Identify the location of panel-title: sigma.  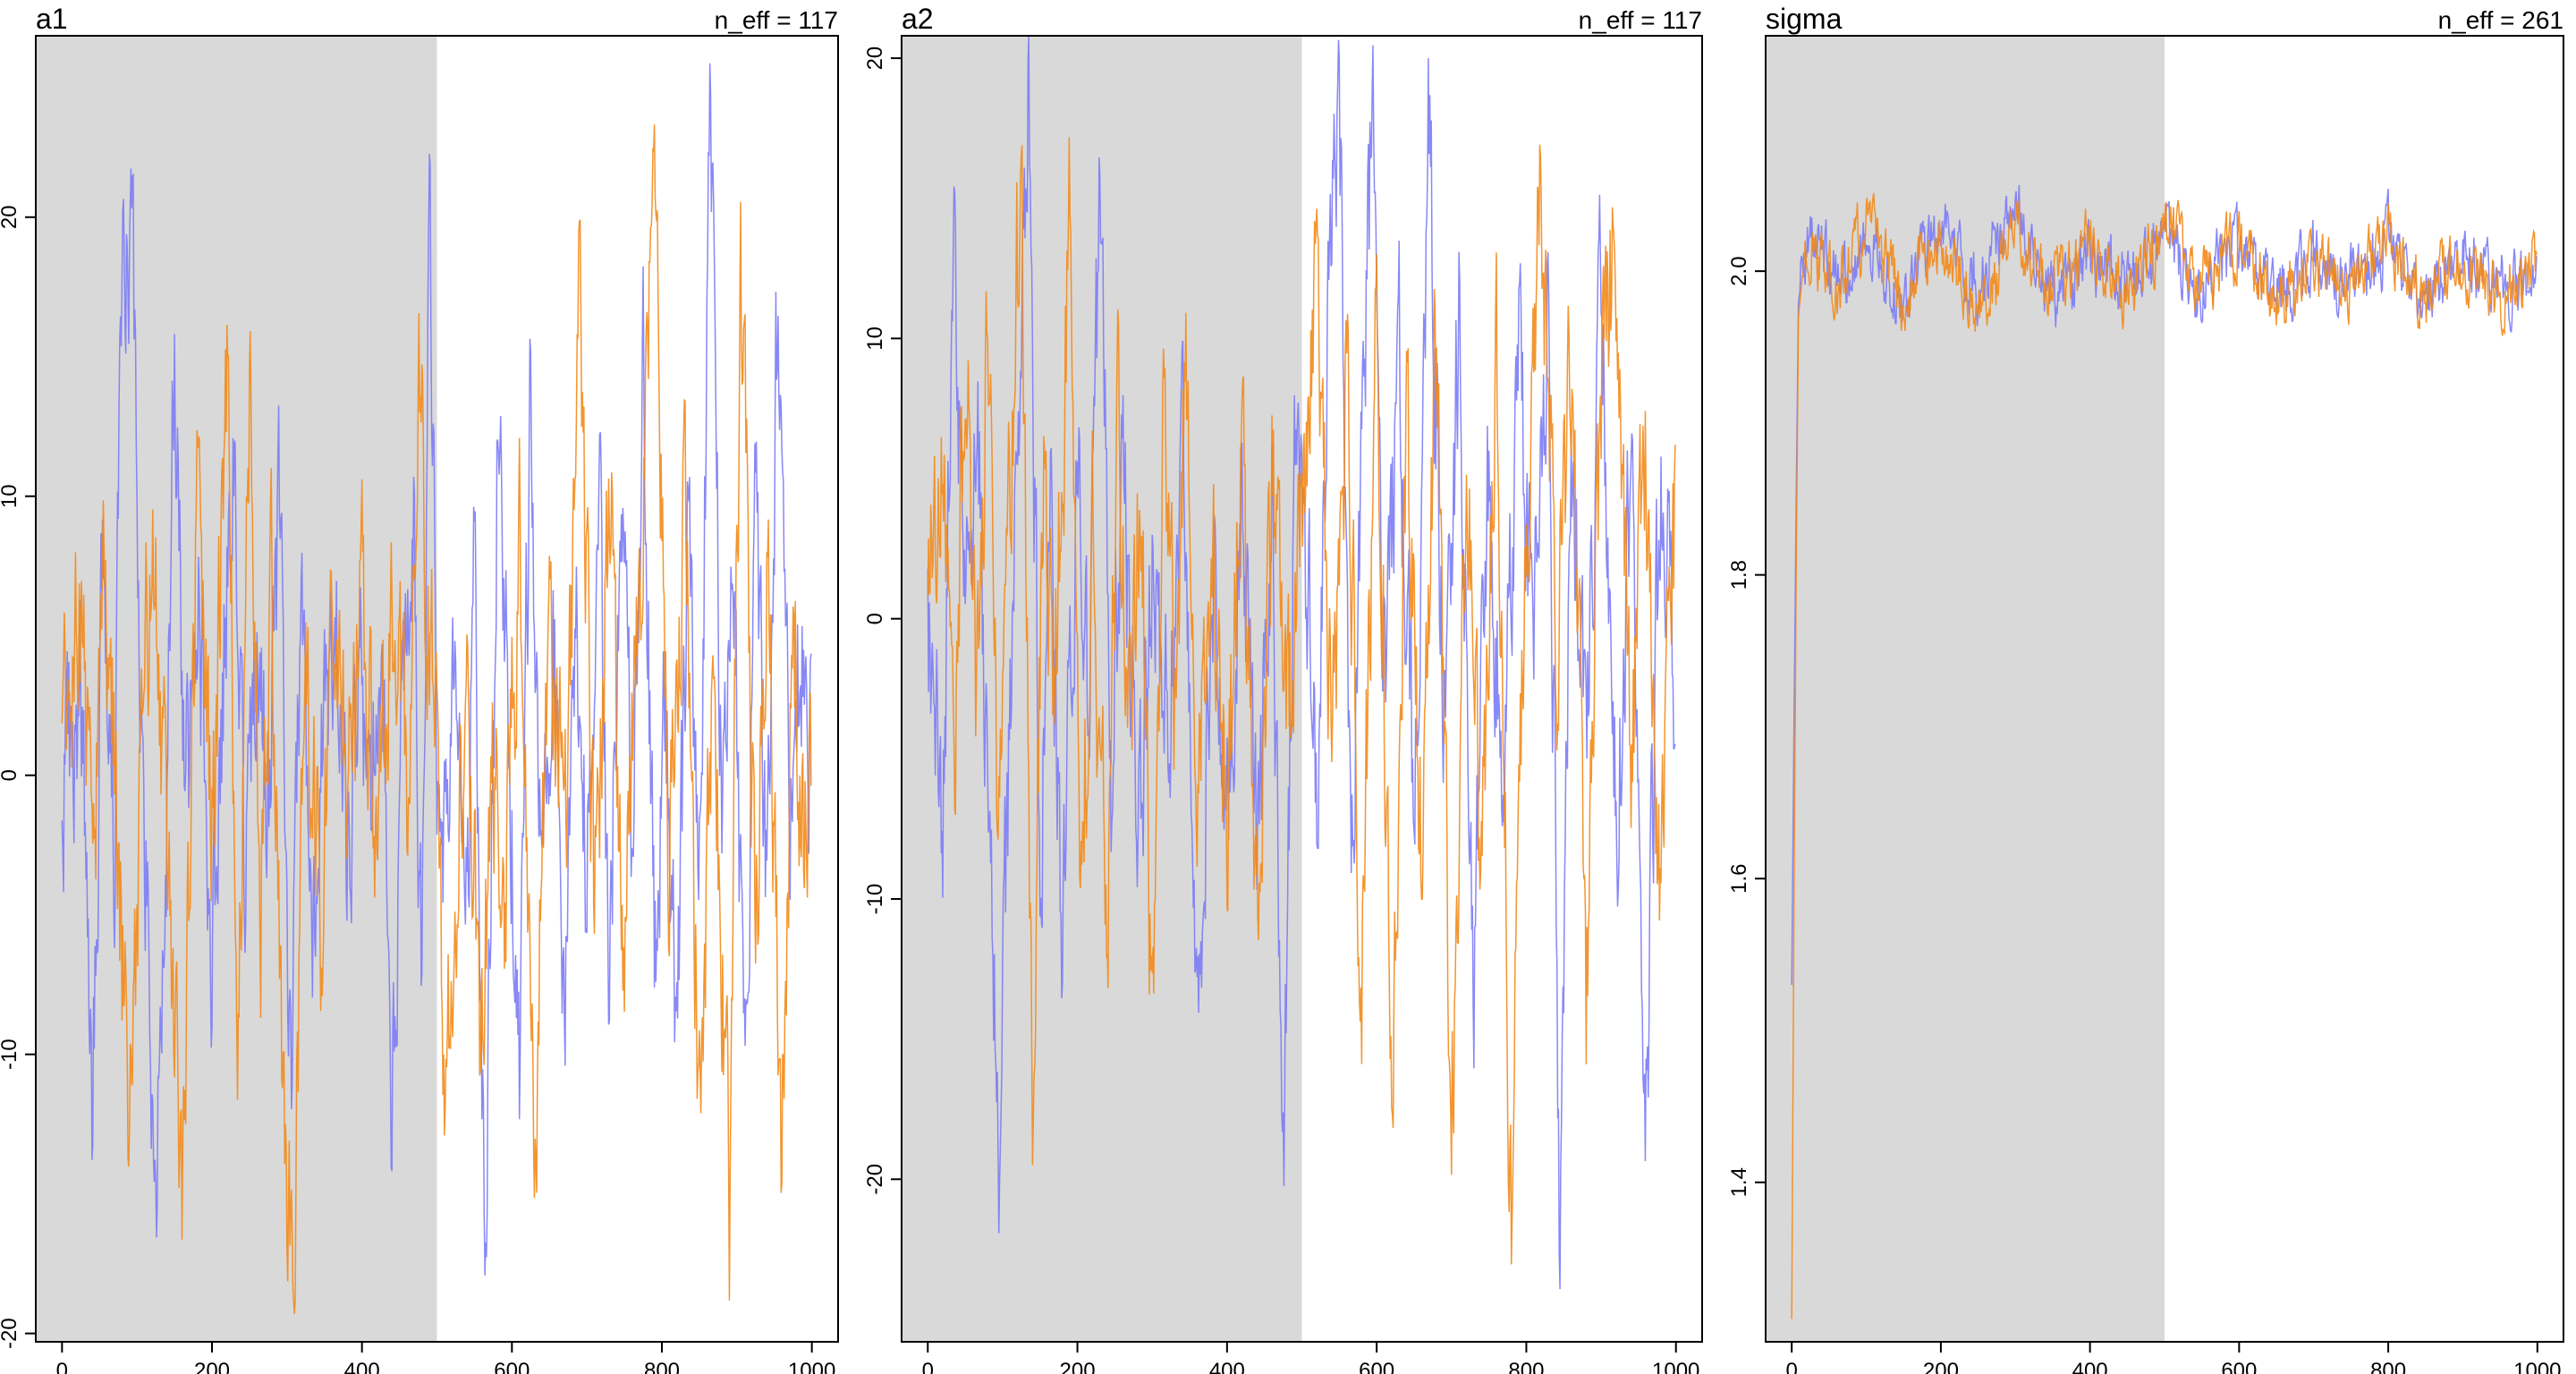
(1804, 19).